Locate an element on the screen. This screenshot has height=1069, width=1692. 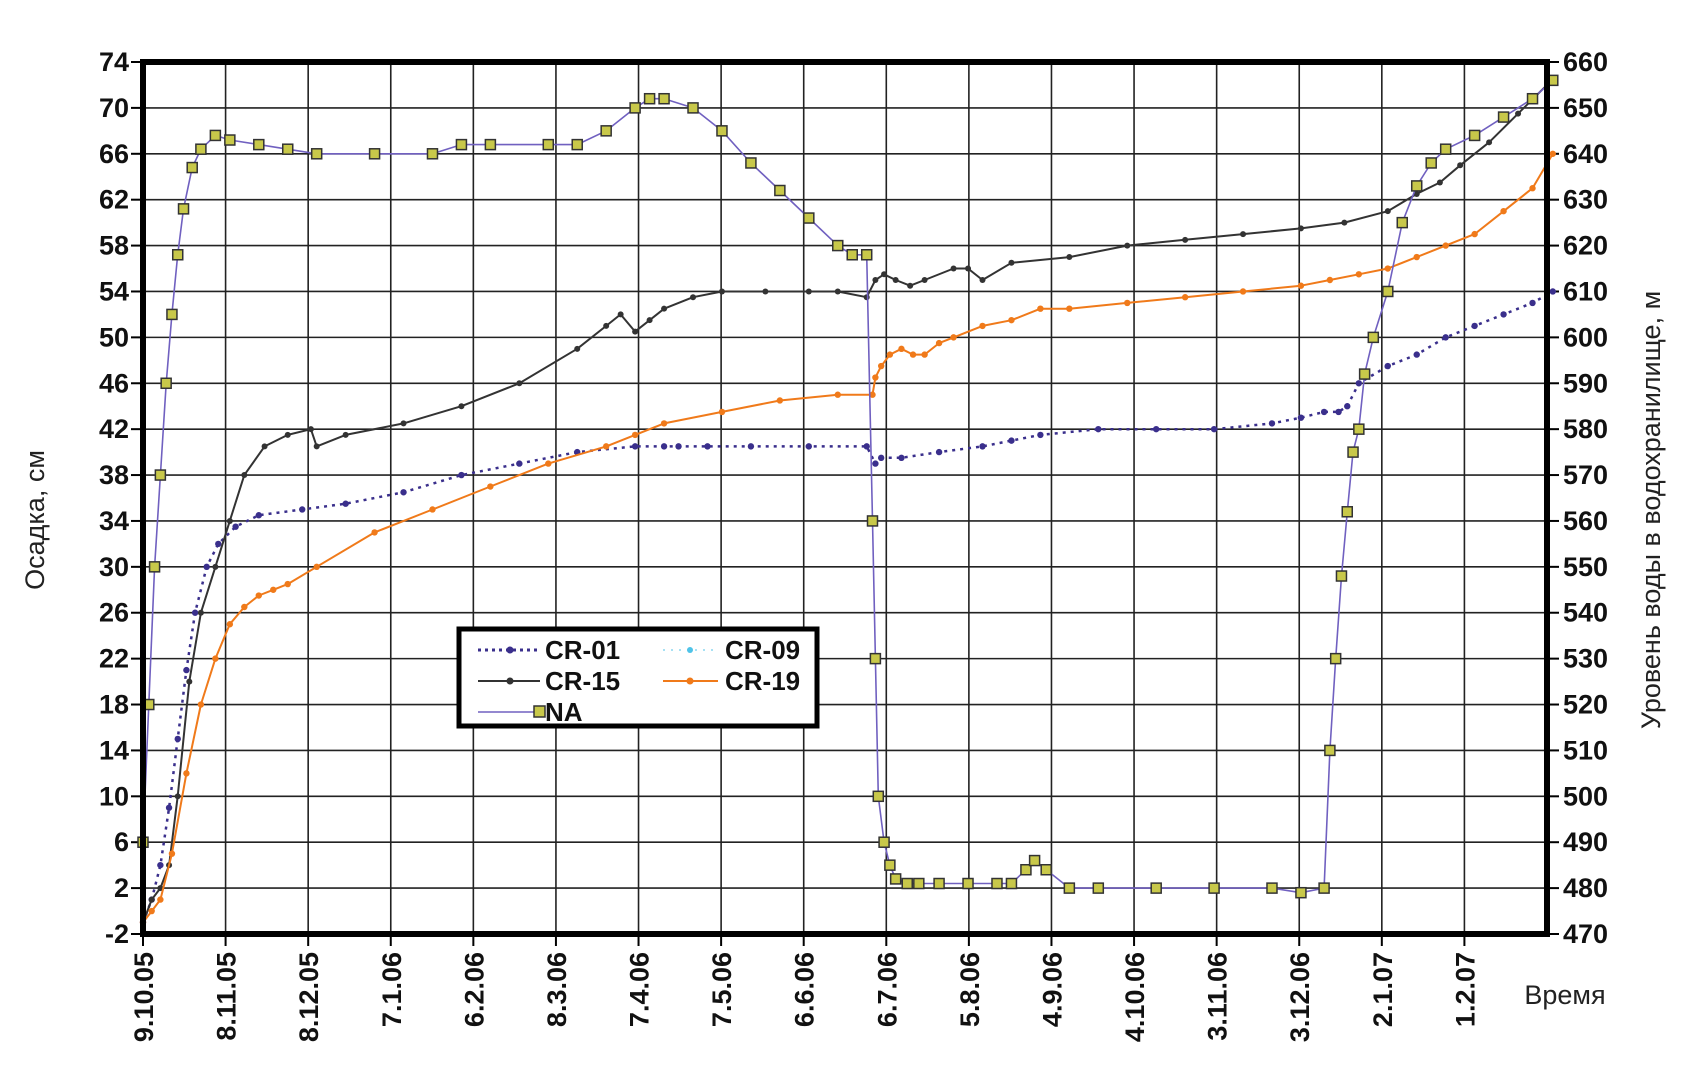
x-tick-label-6: 7.4.06 is located at coordinates (640, 989).